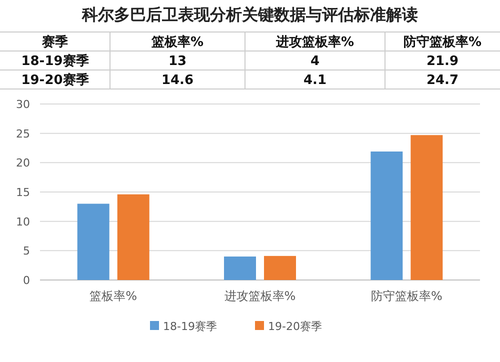 Image resolution: width=500 pixels, height=362 pixels. What do you see at coordinates (295, 326) in the screenshot?
I see `legend-label: 19-20赛季` at bounding box center [295, 326].